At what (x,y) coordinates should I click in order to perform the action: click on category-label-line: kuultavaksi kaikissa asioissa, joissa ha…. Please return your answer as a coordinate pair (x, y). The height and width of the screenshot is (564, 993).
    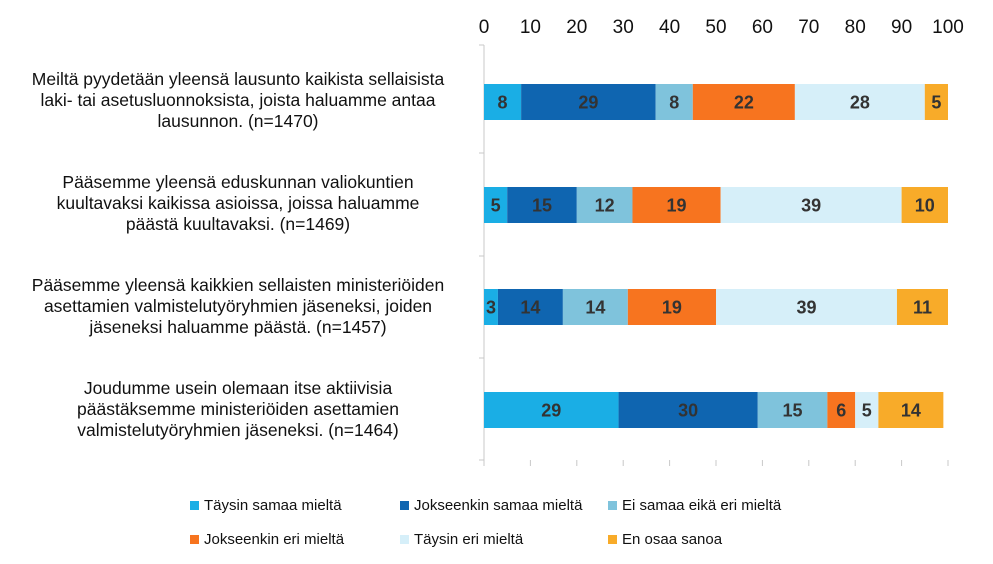
    Looking at the image, I should click on (238, 203).